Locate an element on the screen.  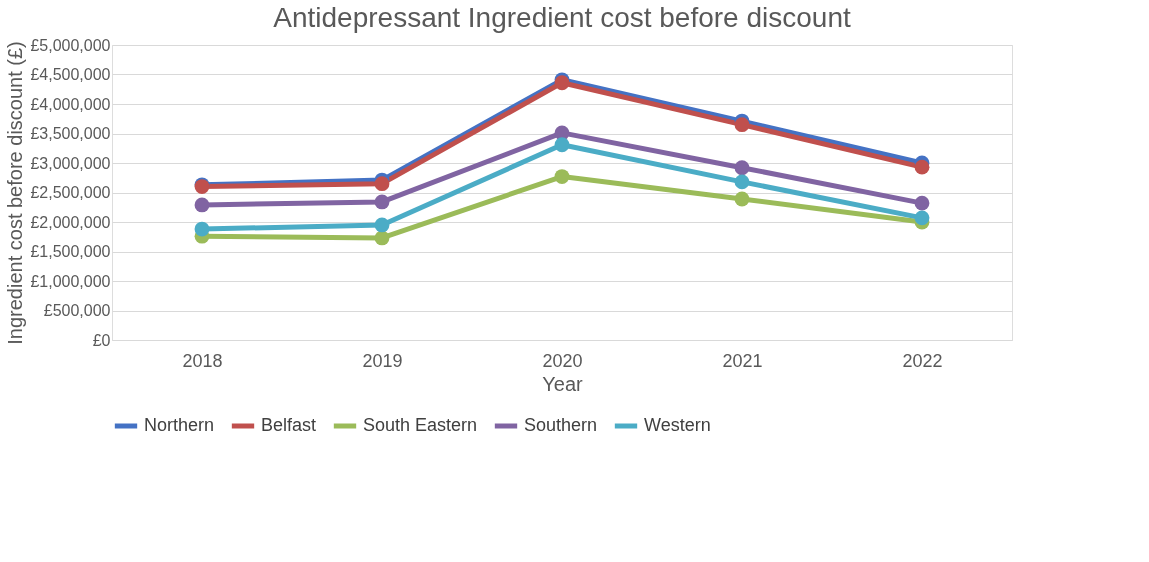
x-tick-label: 2018 is located at coordinates (202, 360).